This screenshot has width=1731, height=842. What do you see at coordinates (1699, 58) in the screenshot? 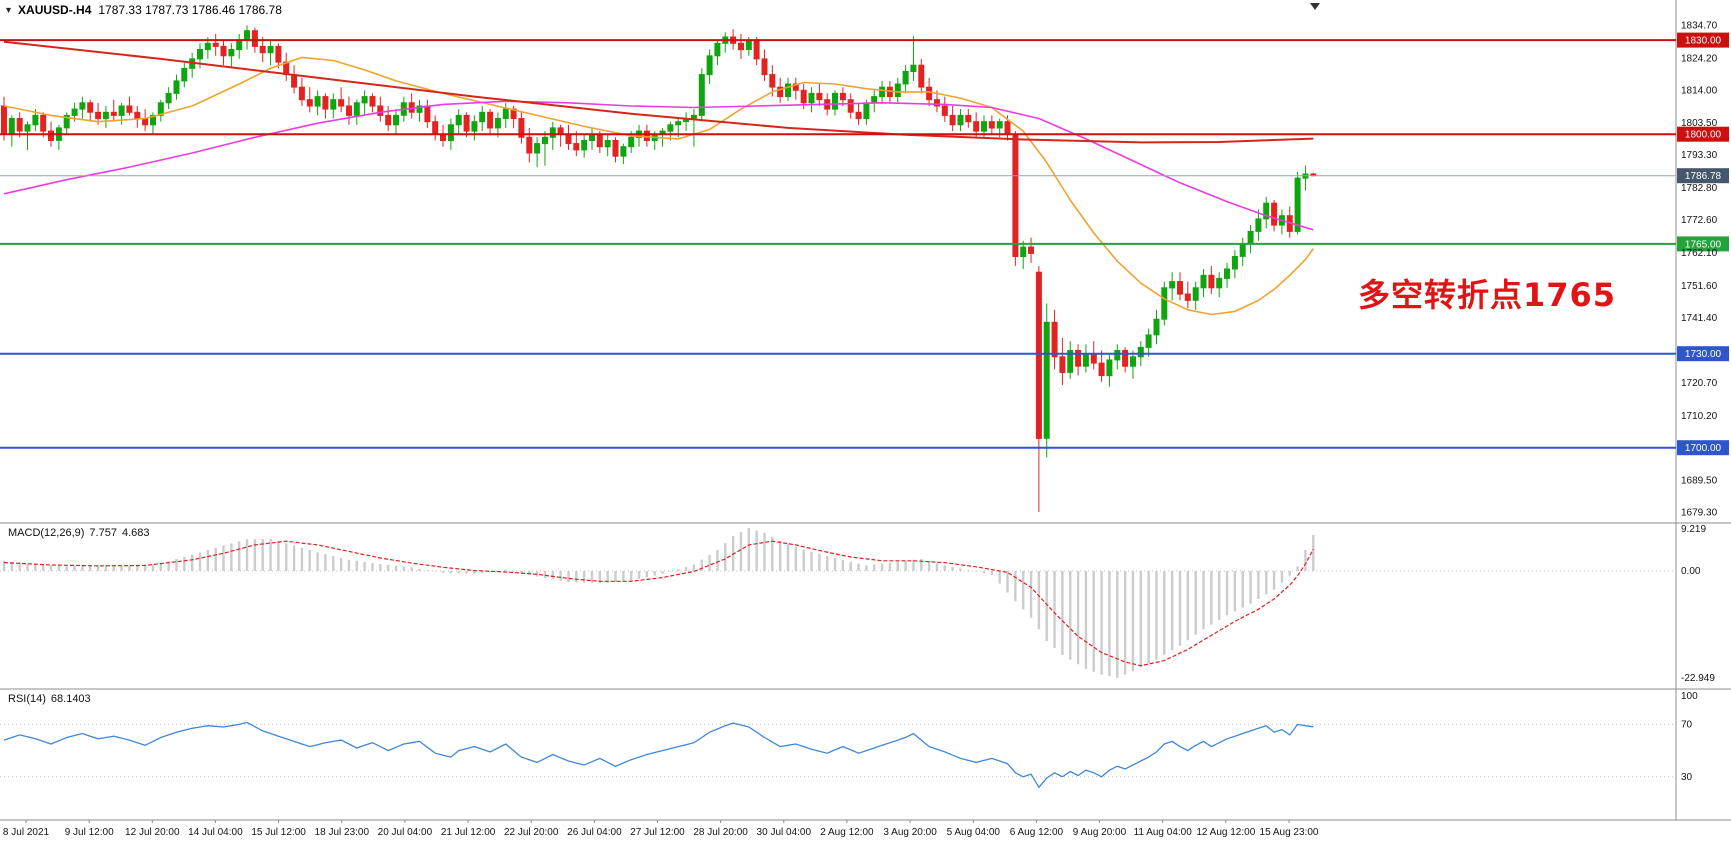
I see `y-axis-tick-label: 1824.20` at bounding box center [1699, 58].